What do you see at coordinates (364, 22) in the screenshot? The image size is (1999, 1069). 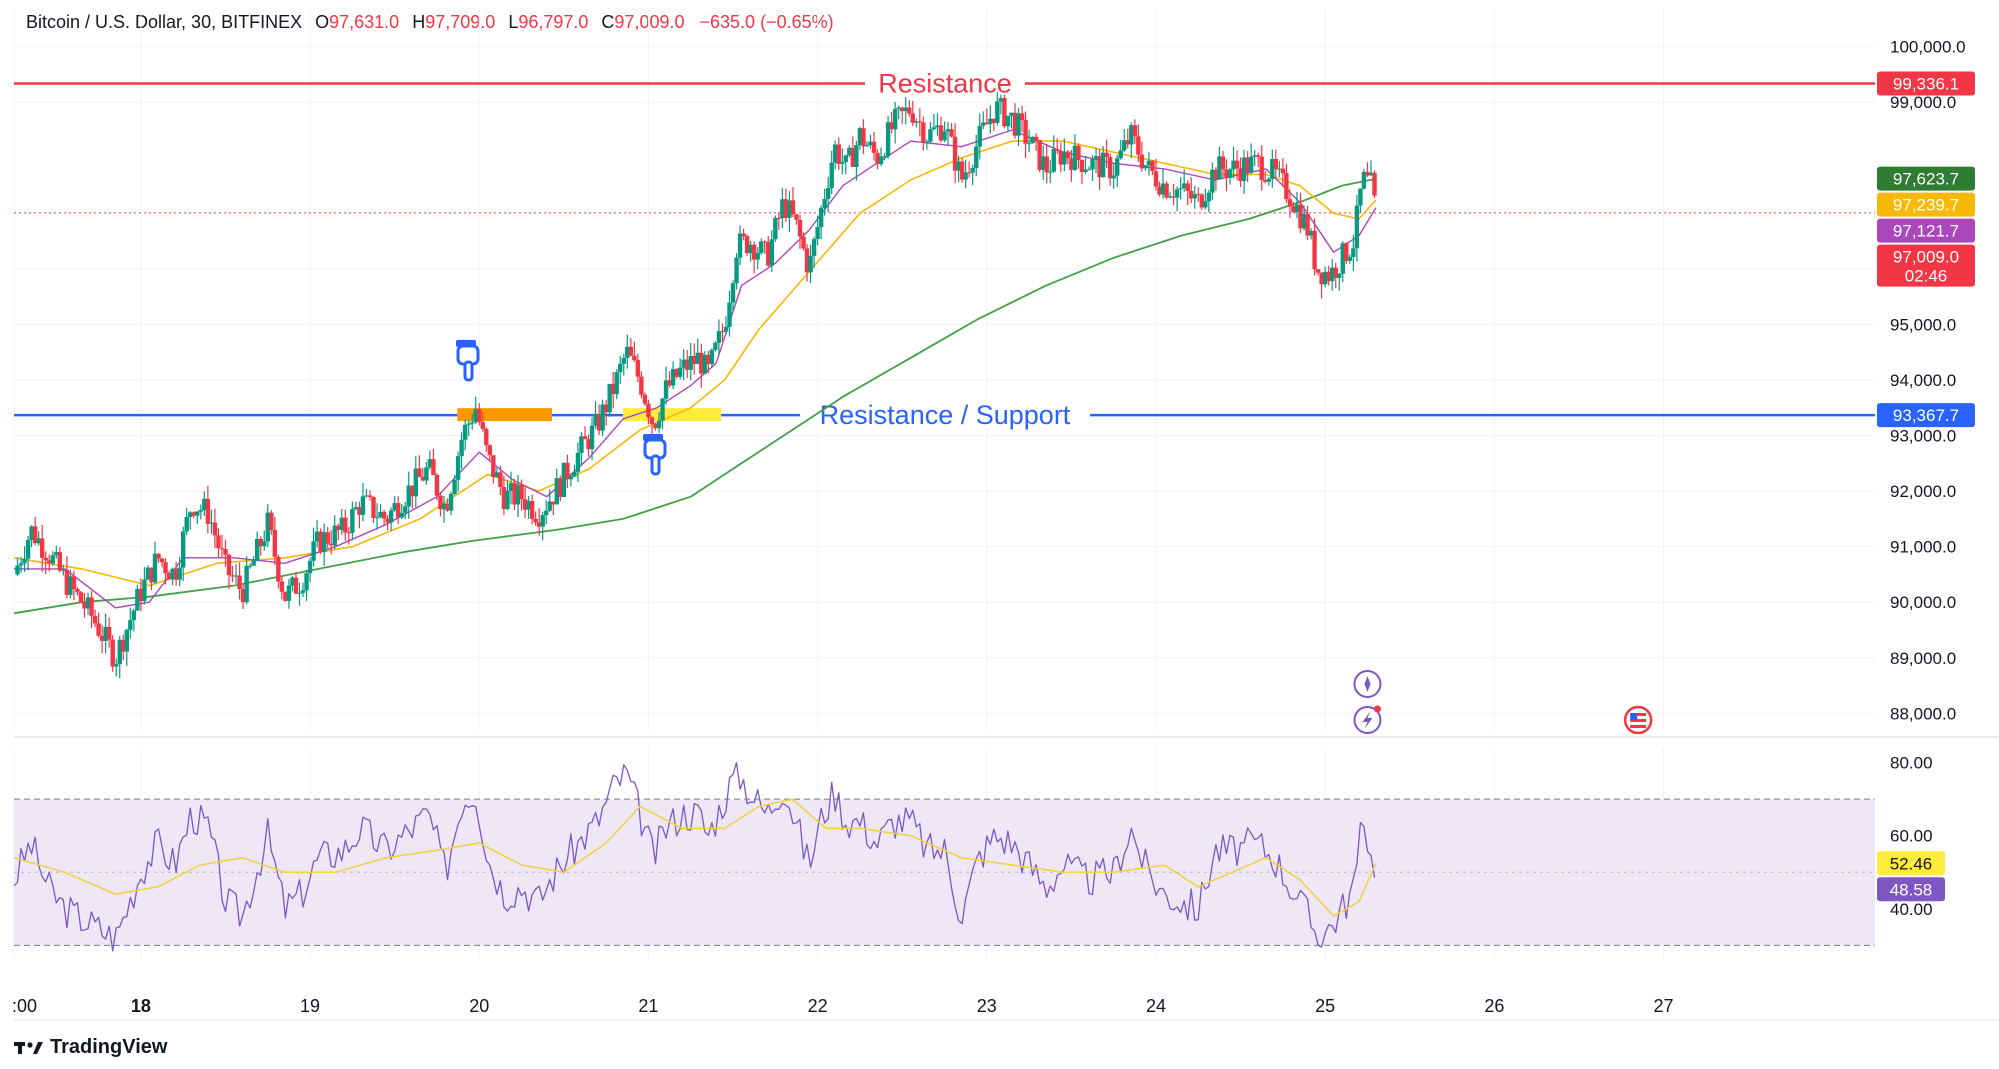 I see `open-value: 97,631.0` at bounding box center [364, 22].